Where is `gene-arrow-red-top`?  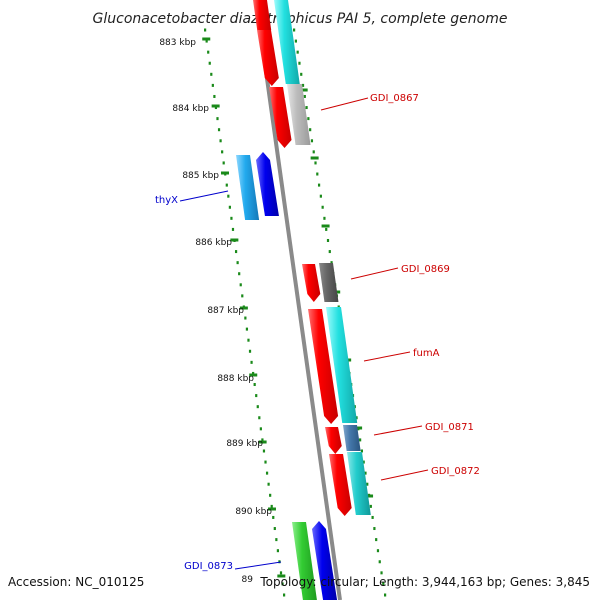 gene-arrow-red-top is located at coordinates (262, 15).